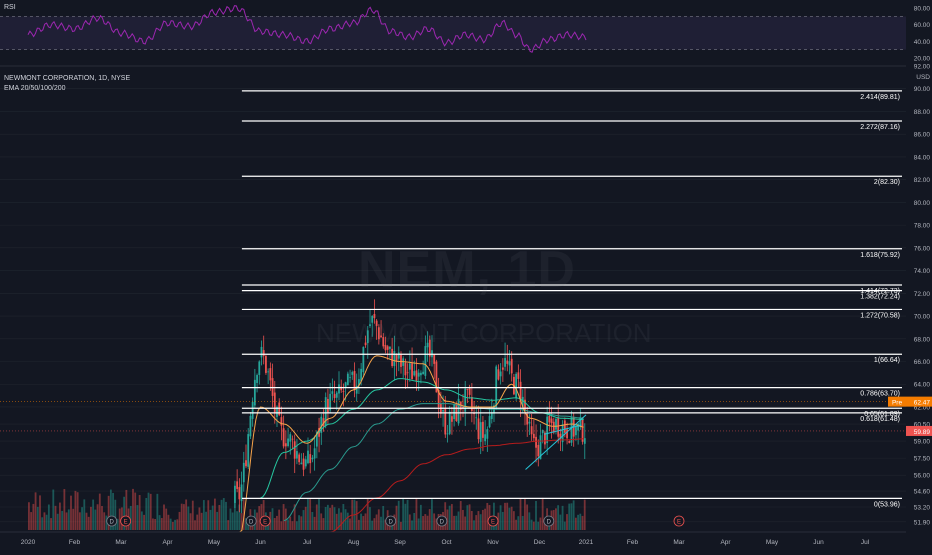 The height and width of the screenshot is (555, 932). What do you see at coordinates (633, 542) in the screenshot?
I see `time-tick-label: Feb` at bounding box center [633, 542].